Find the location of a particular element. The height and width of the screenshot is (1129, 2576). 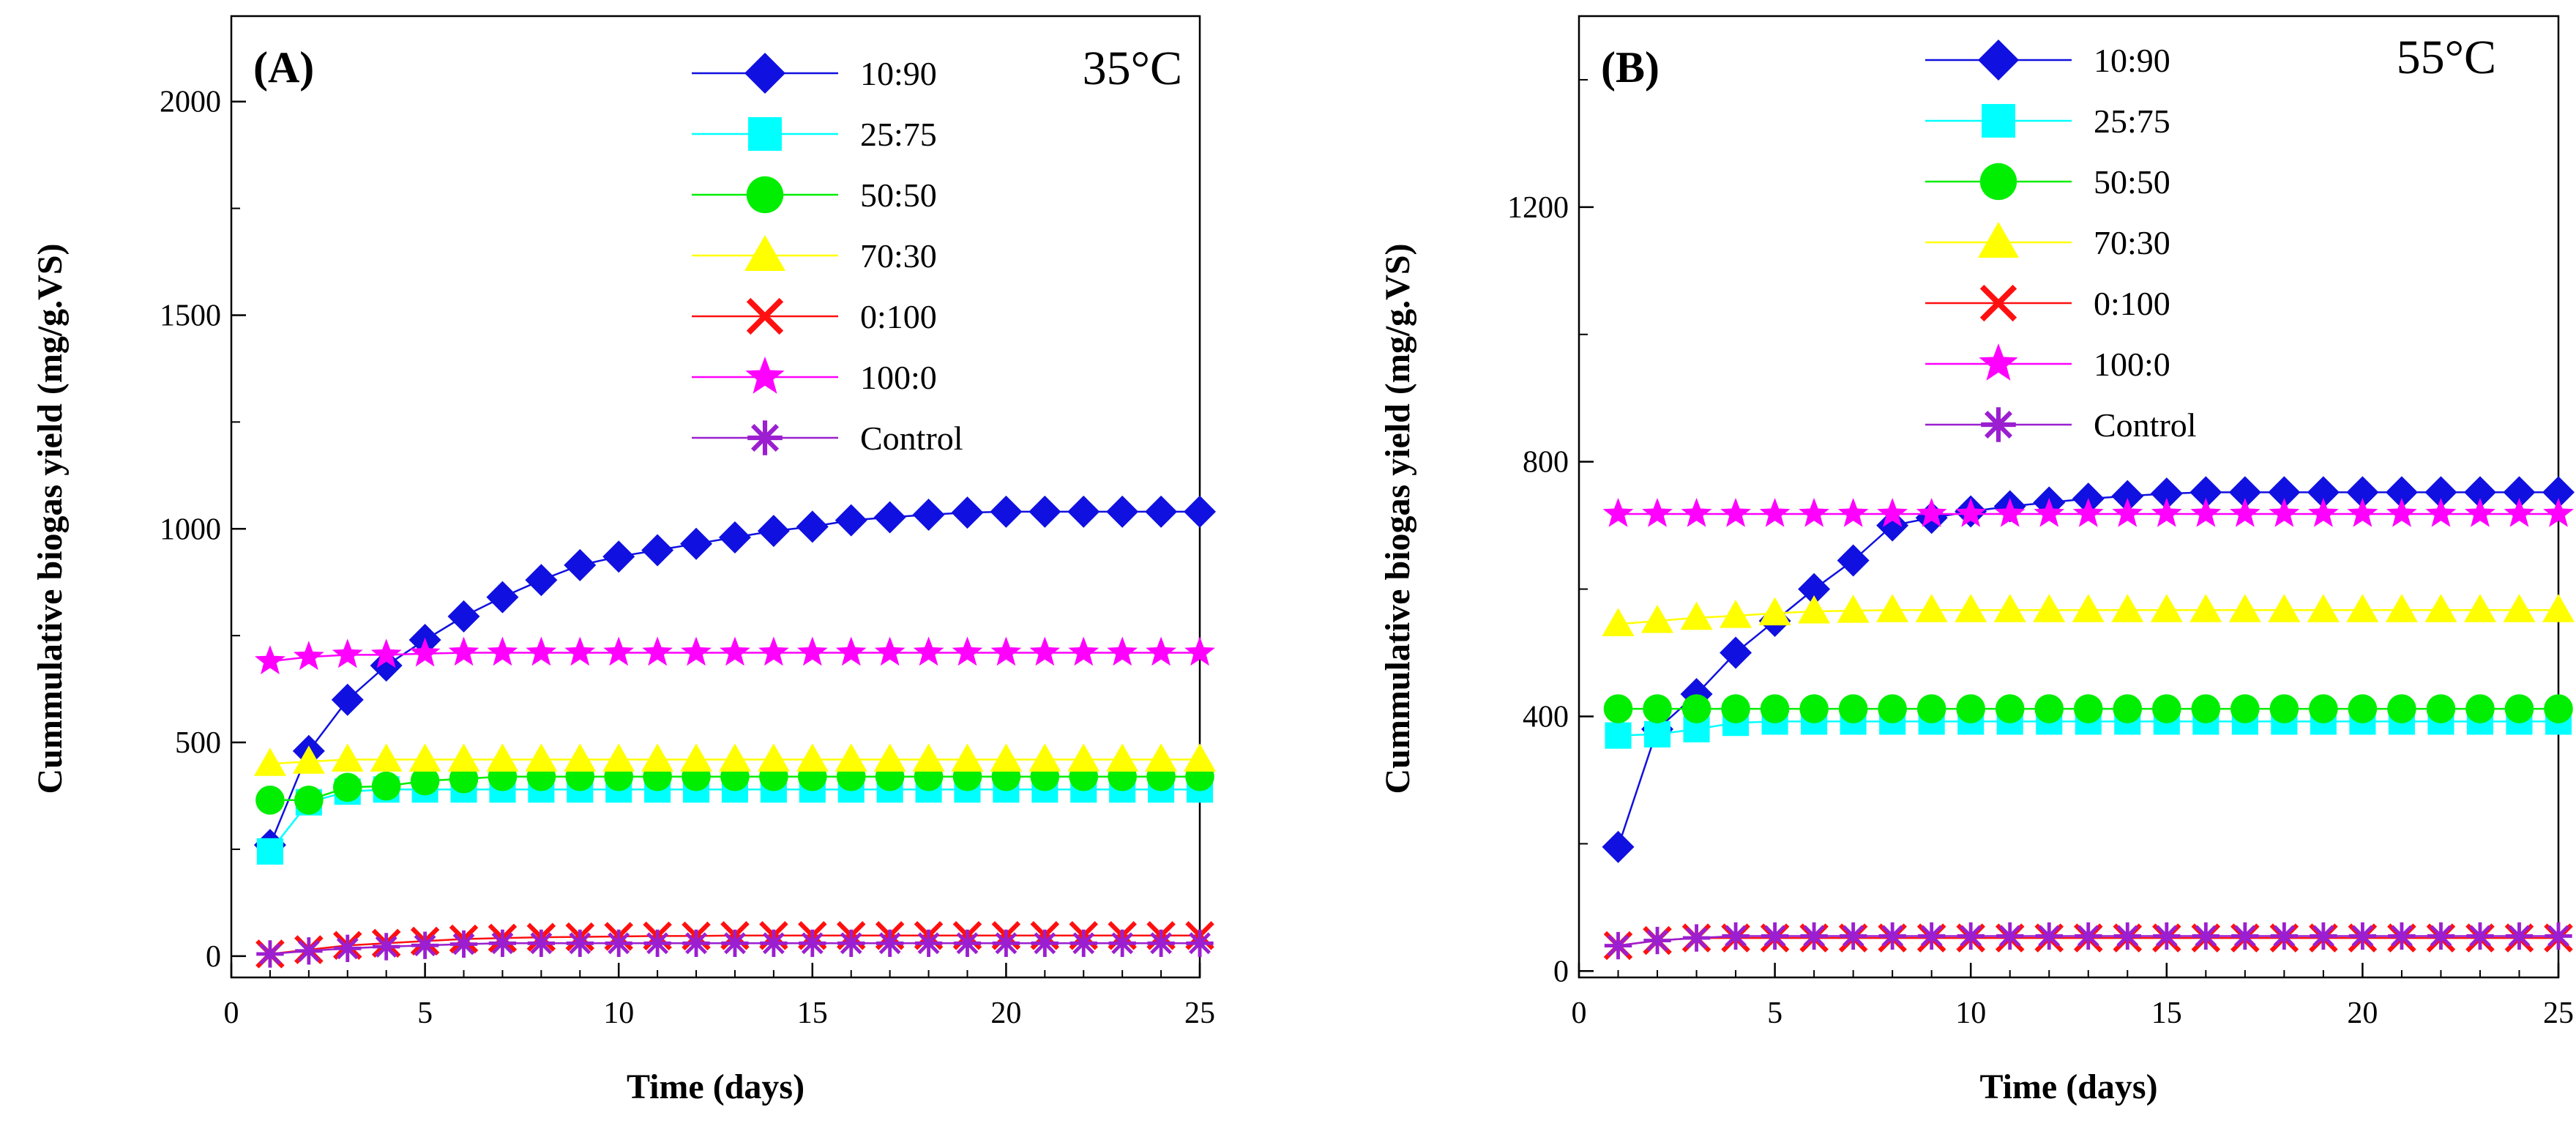

temperature-label: 55°C is located at coordinates (2446, 57).